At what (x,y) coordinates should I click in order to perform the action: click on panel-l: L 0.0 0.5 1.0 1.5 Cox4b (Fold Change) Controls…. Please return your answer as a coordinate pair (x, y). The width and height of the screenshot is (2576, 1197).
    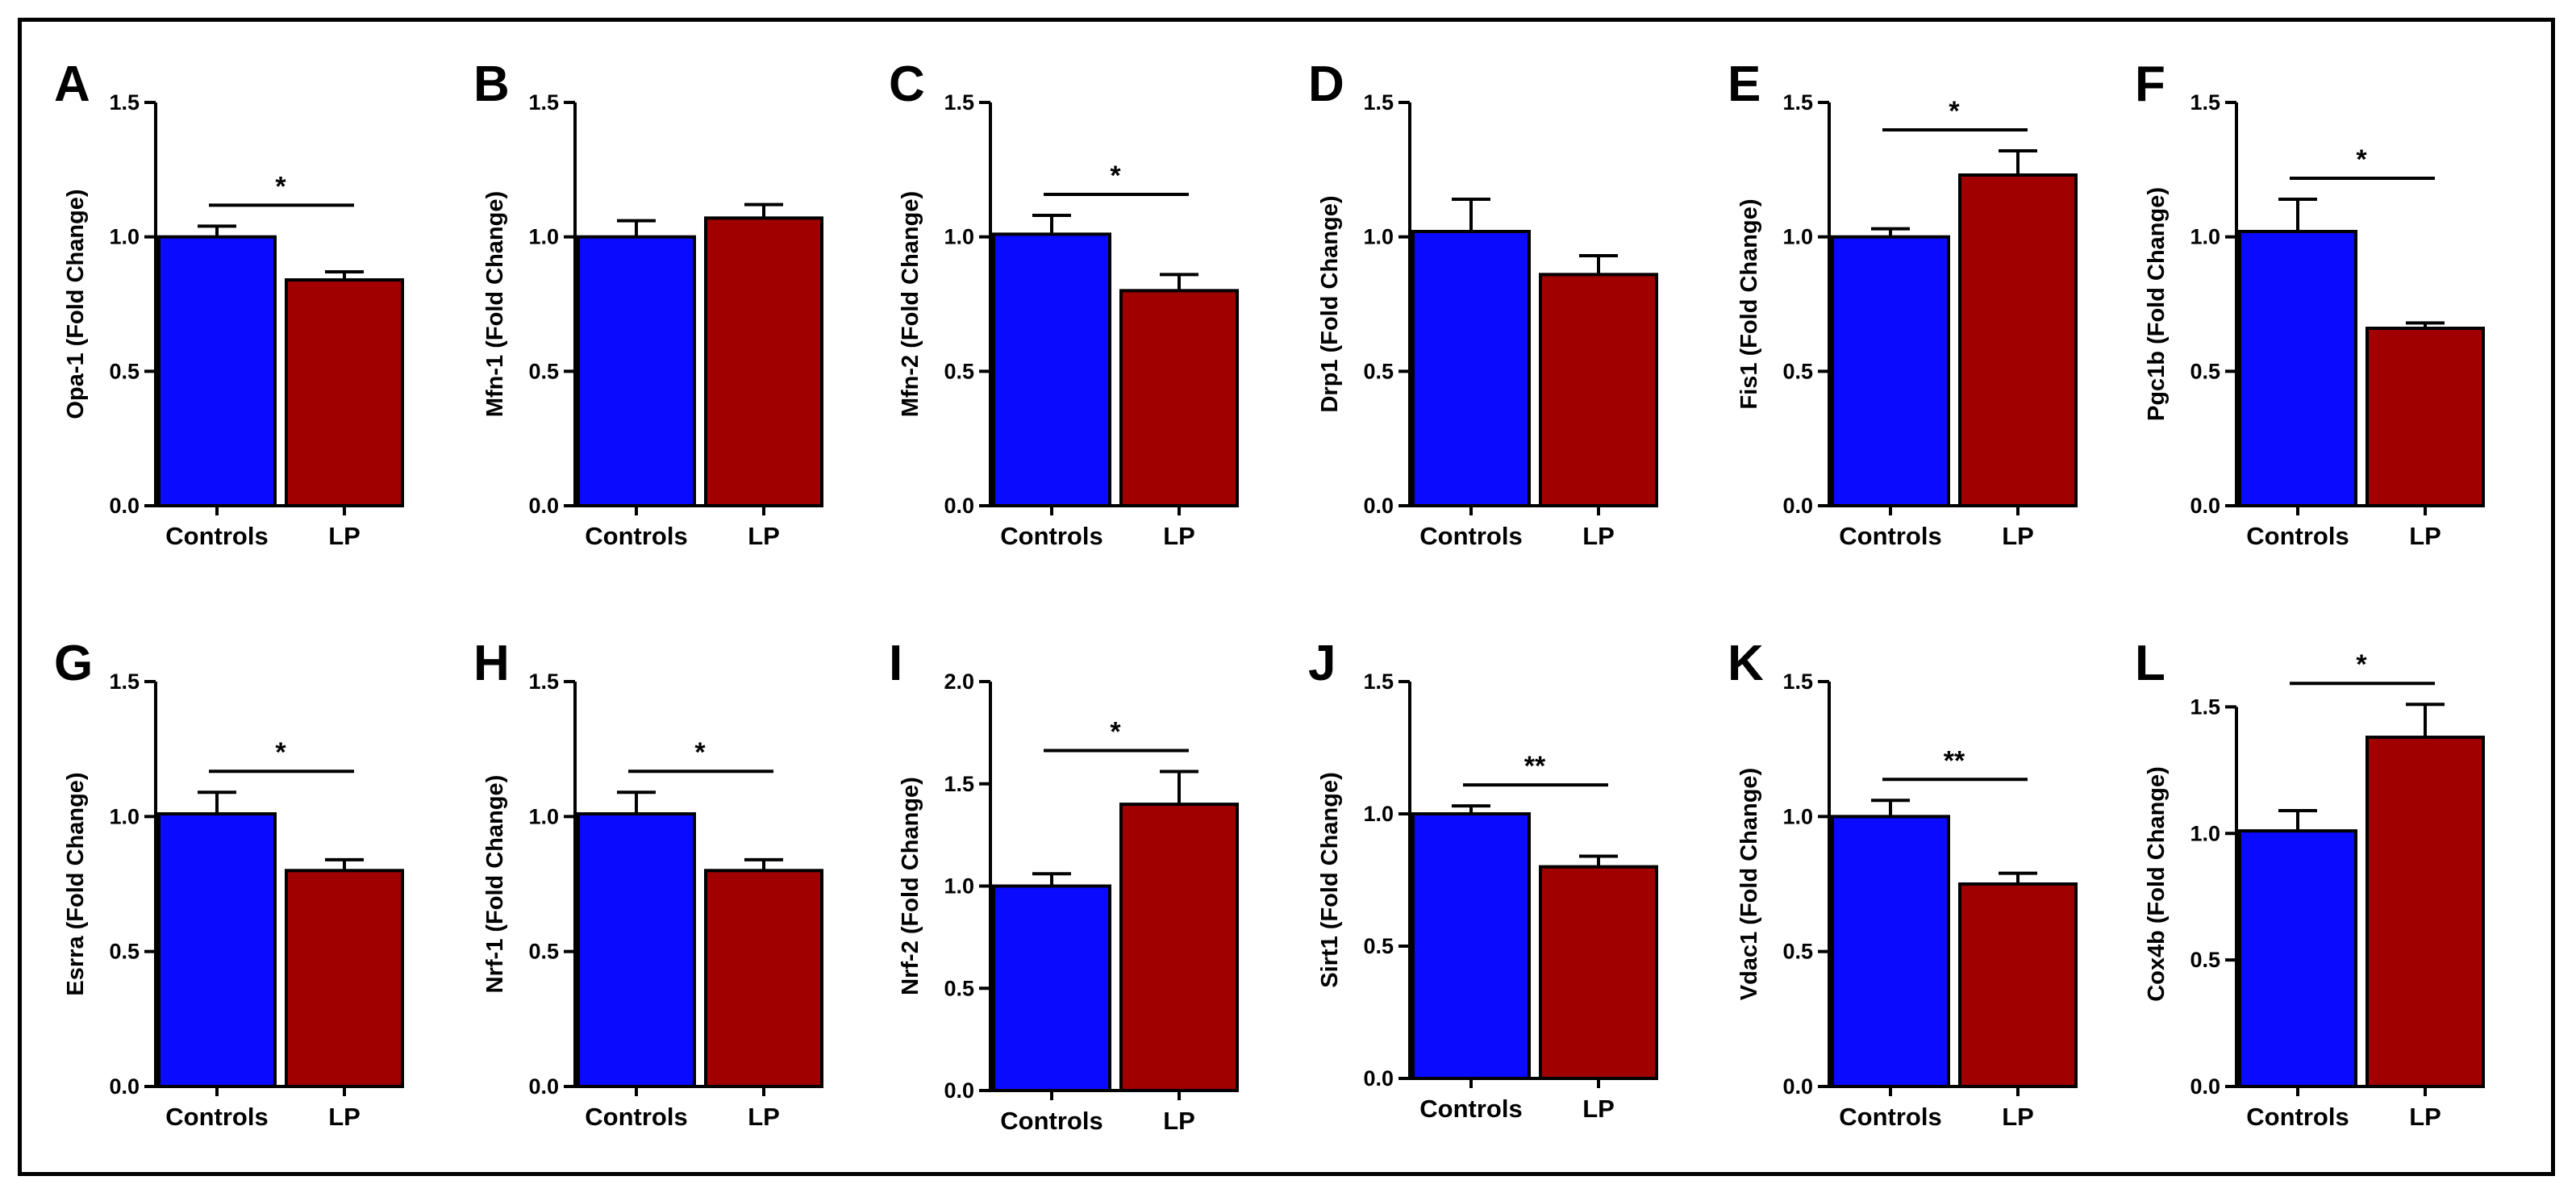
    Looking at the image, I should click on (2343, 881).